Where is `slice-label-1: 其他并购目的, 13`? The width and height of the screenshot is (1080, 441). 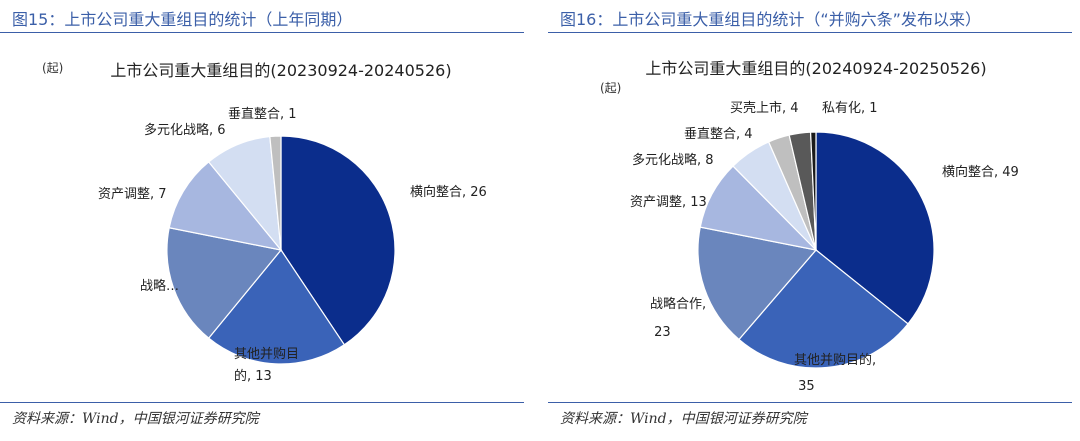
slice-label-1: 其他并购目的, 13 is located at coordinates (266, 365).